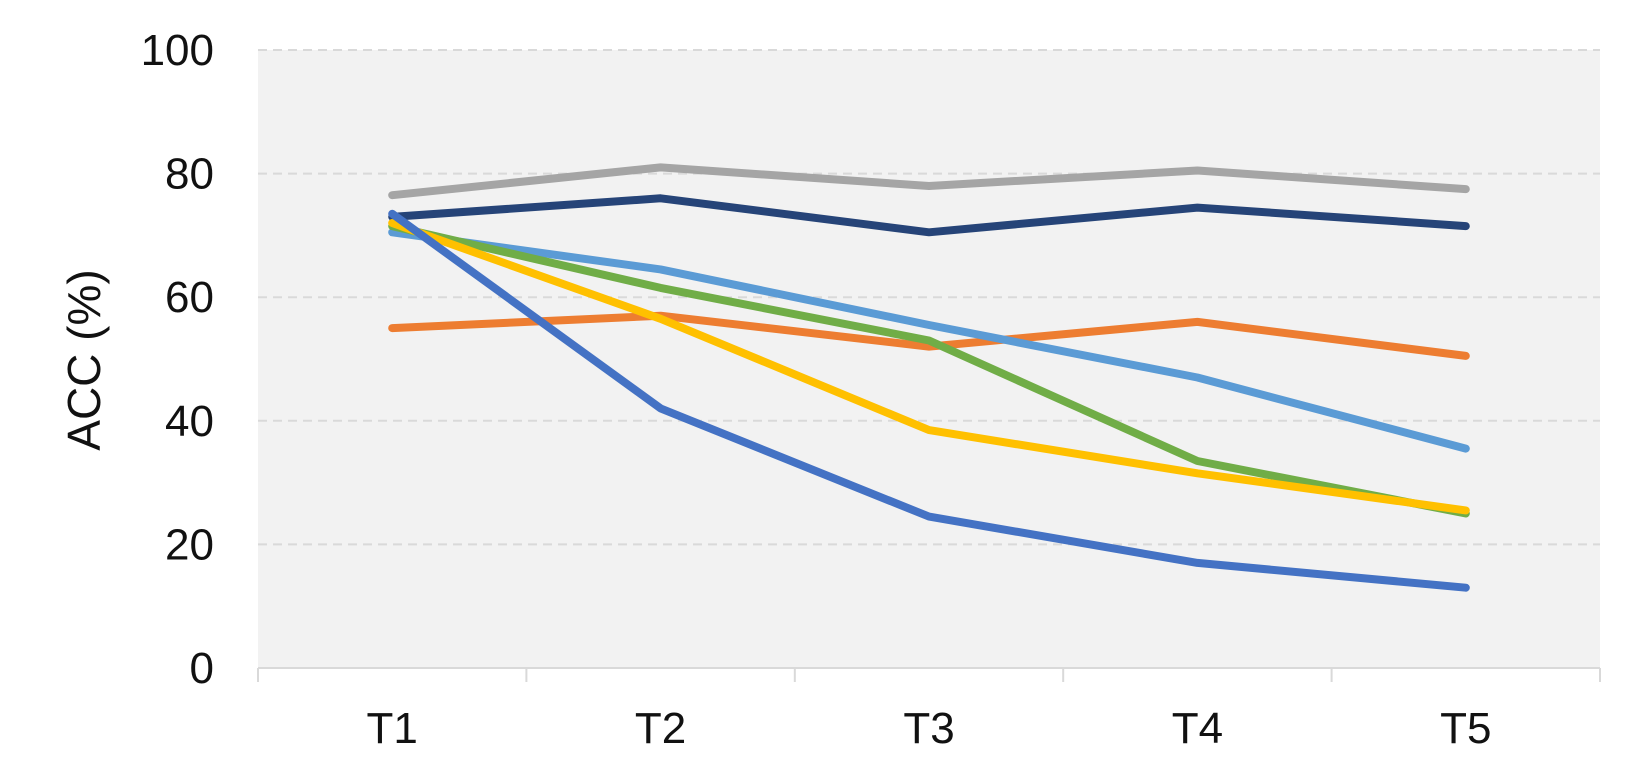 This screenshot has width=1650, height=783. I want to click on x-axis, so click(929, 674).